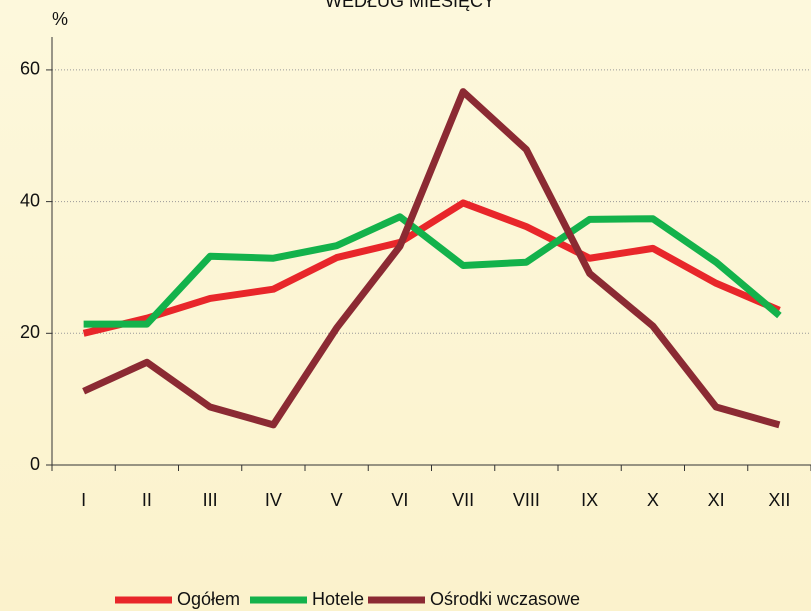 The height and width of the screenshot is (611, 811). What do you see at coordinates (779, 500) in the screenshot?
I see `x-tick-label: XII` at bounding box center [779, 500].